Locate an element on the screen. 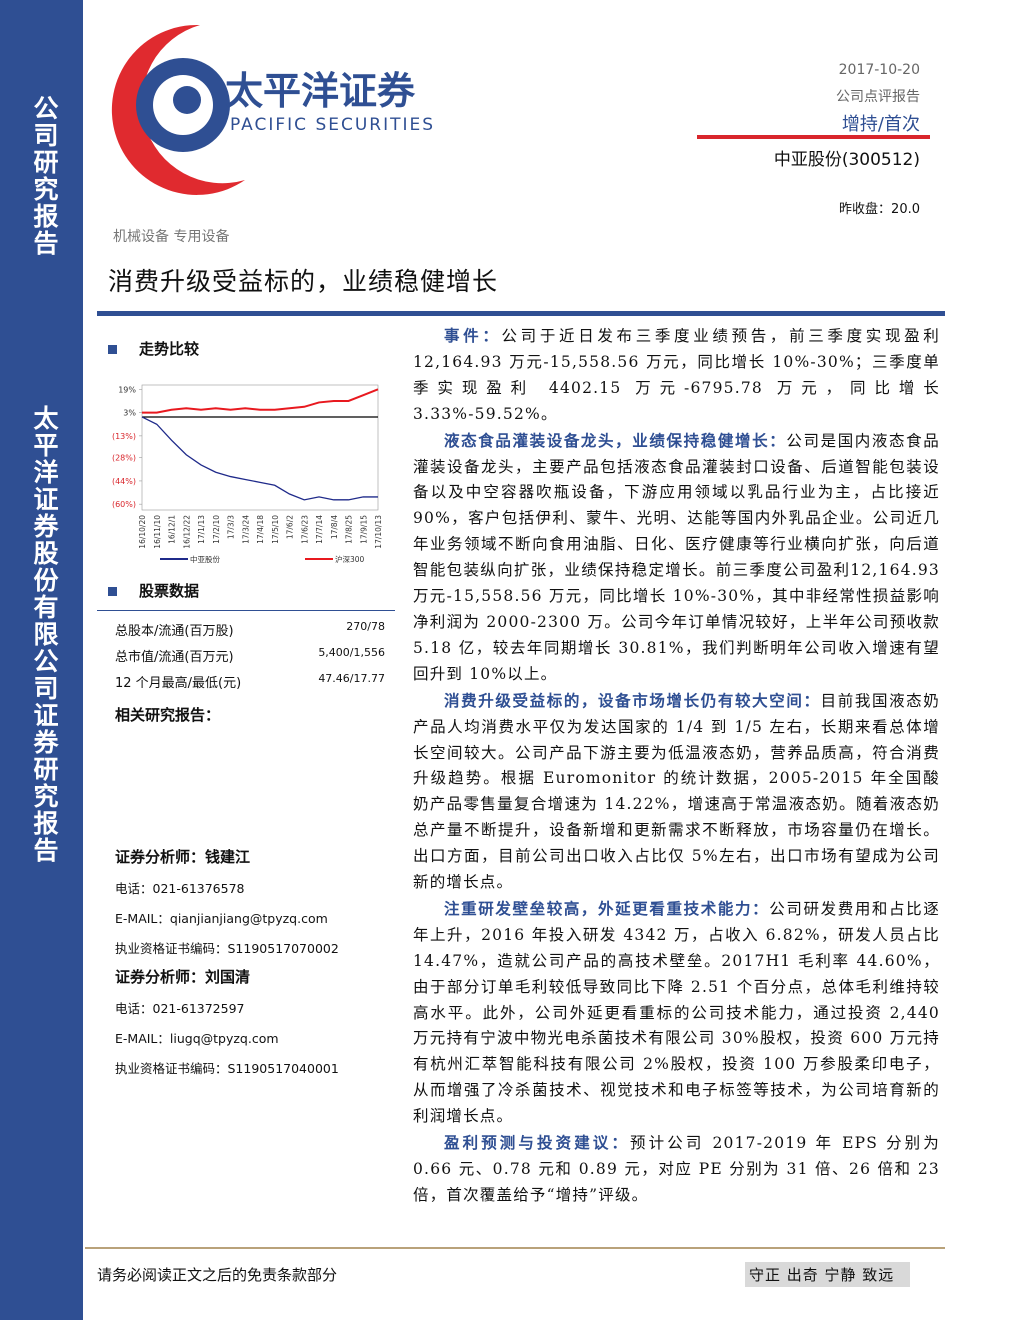 This screenshot has width=1020, height=1320. x-tick-label: 17/2/10 is located at coordinates (216, 529).